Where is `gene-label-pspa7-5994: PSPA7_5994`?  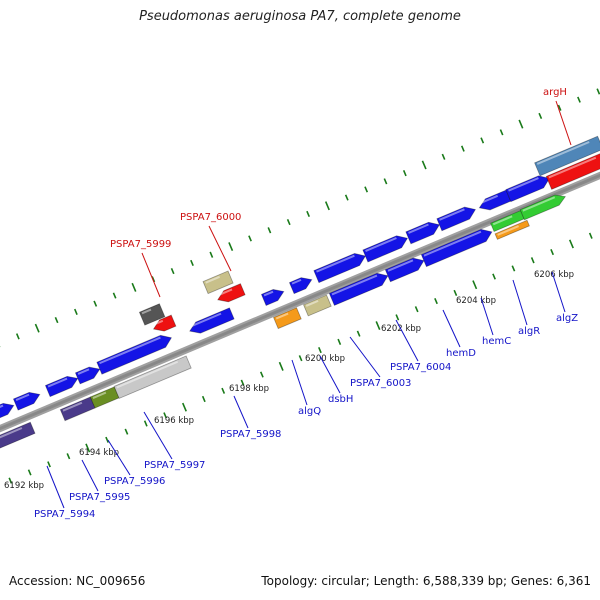
gene-label-pspa7-5994: PSPA7_5994 is located at coordinates (64, 514).